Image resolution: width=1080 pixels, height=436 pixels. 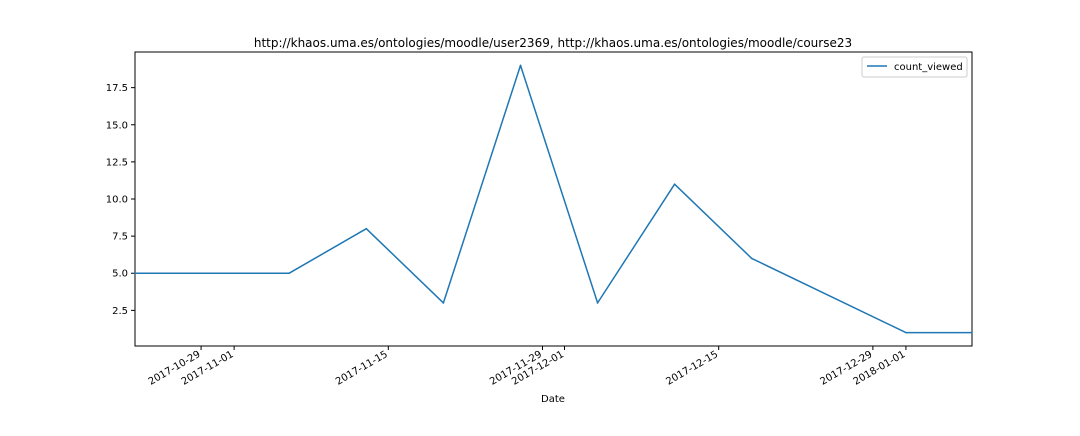 I want to click on y-tick-label: 17.5, so click(x=117, y=88).